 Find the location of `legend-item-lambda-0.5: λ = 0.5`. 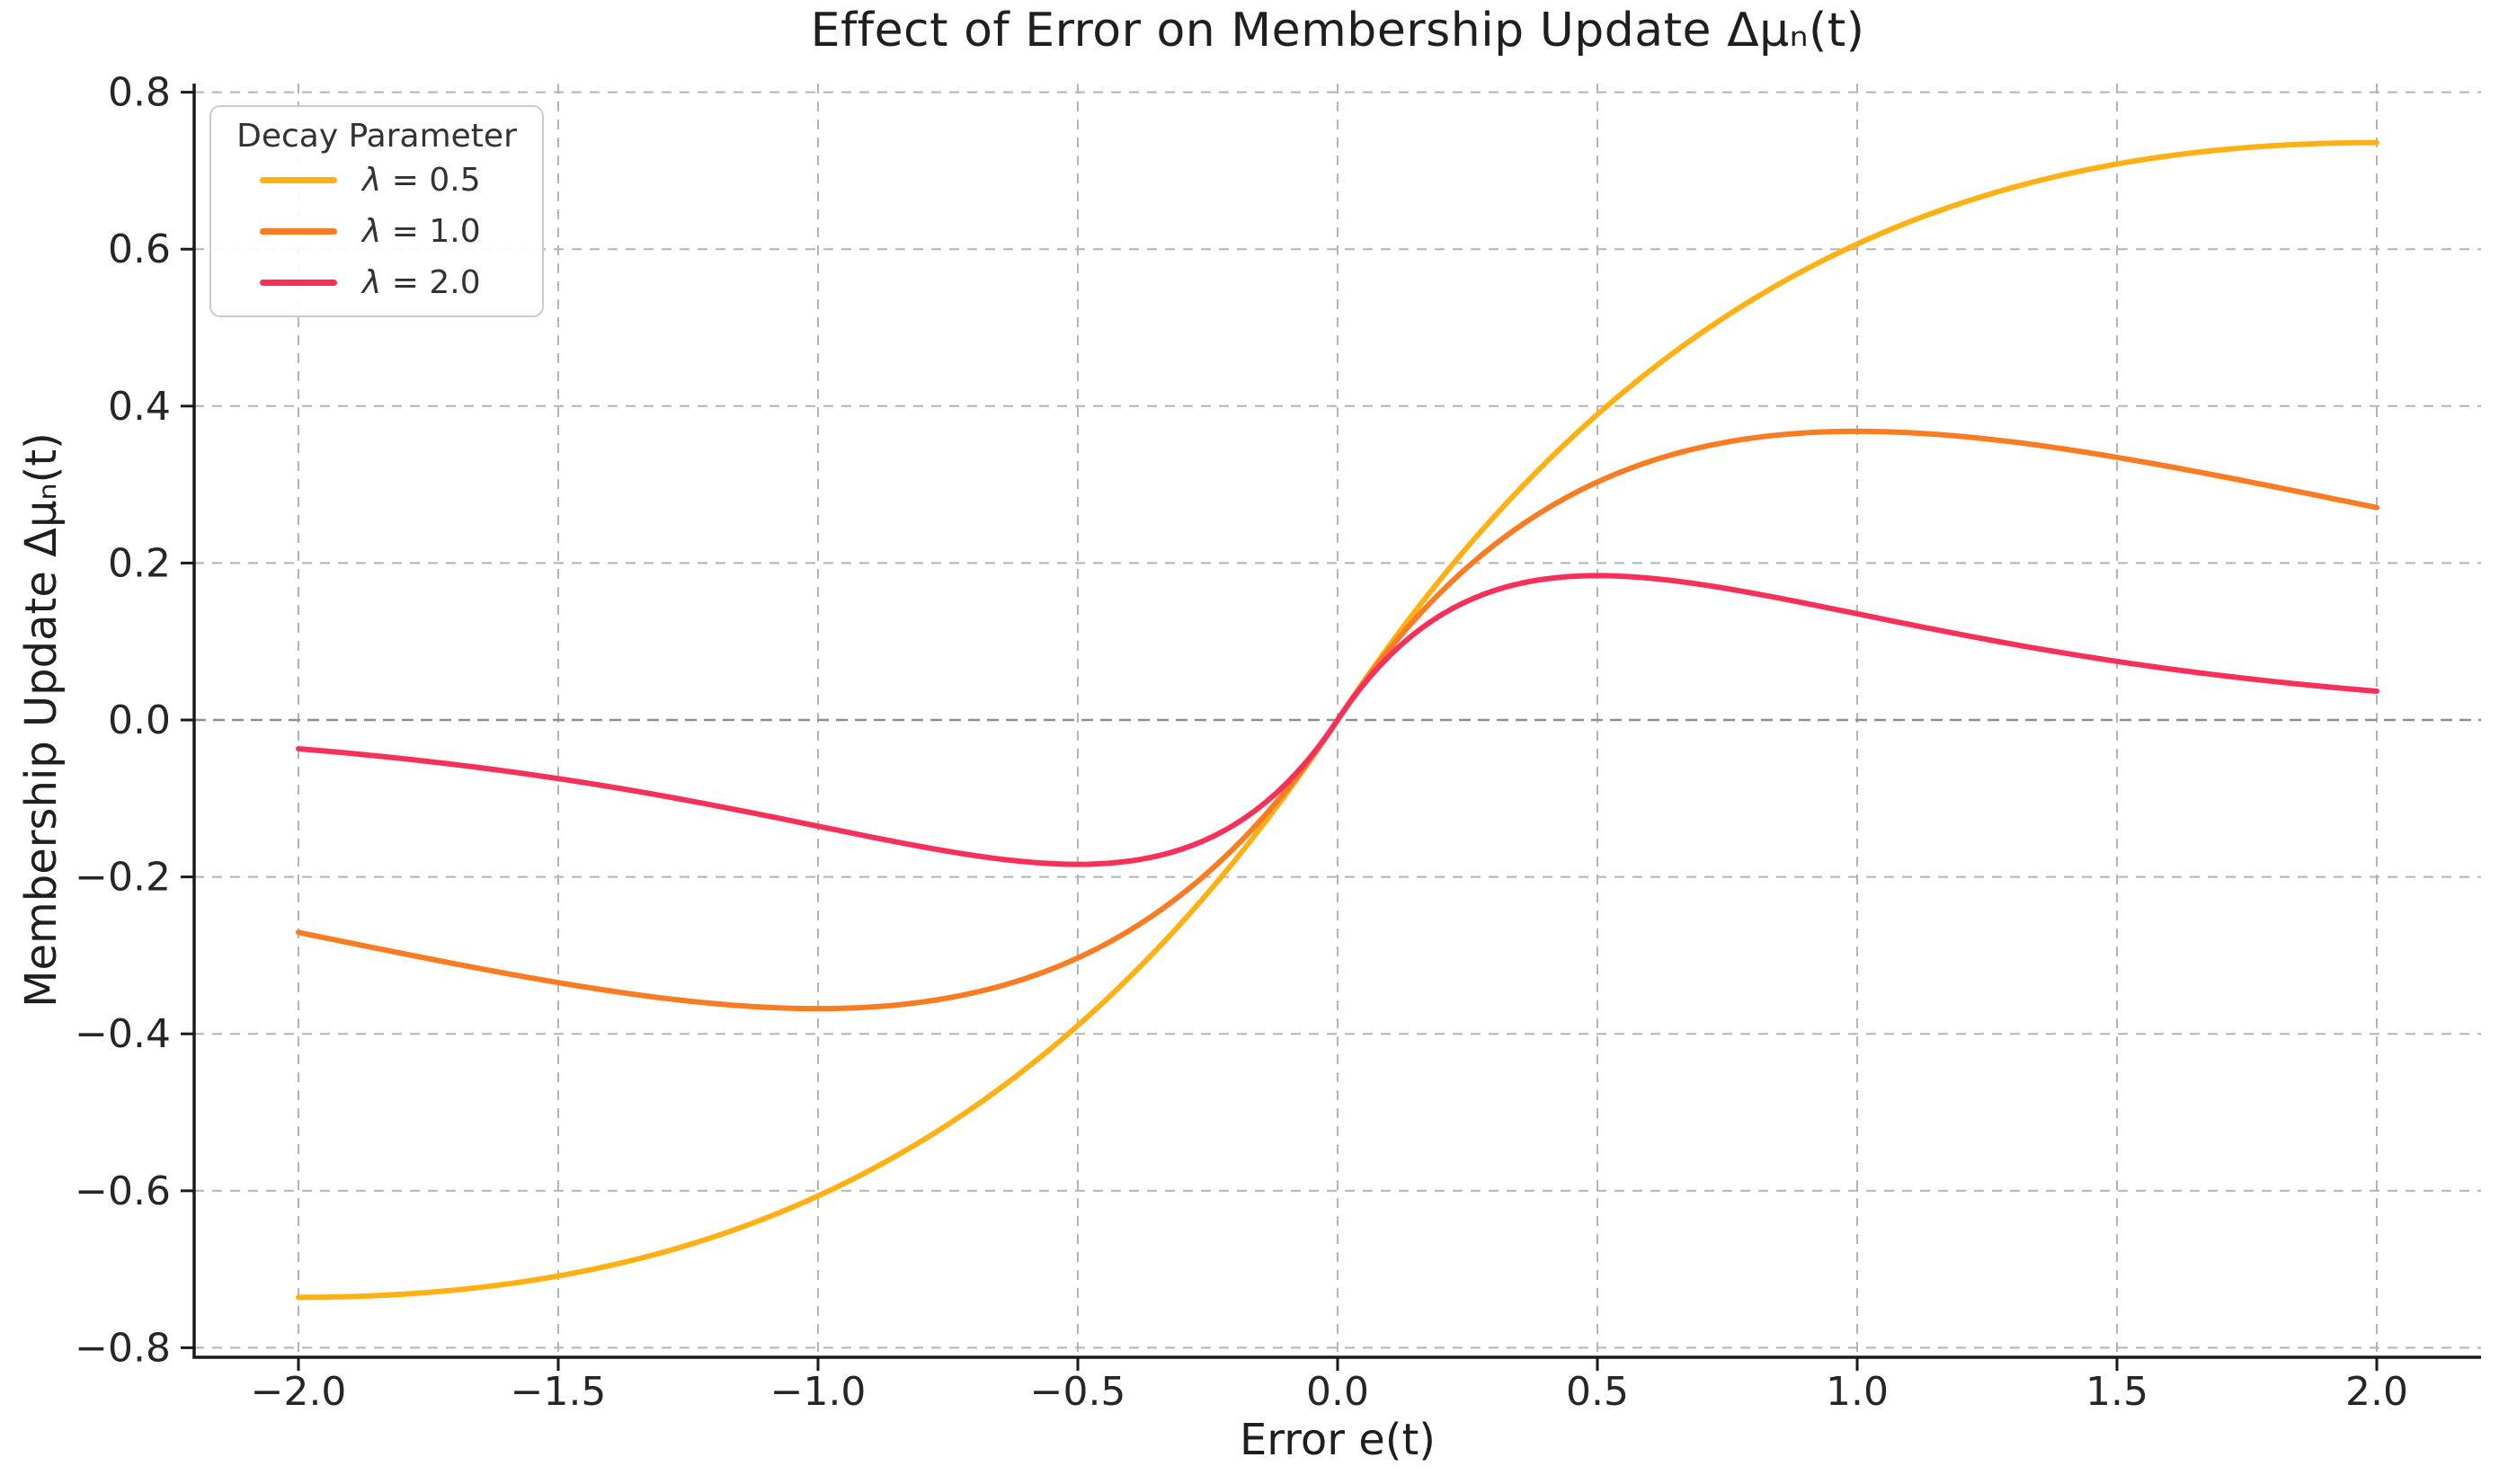

legend-item-lambda-0.5: λ = 0.5 is located at coordinates (376, 180).